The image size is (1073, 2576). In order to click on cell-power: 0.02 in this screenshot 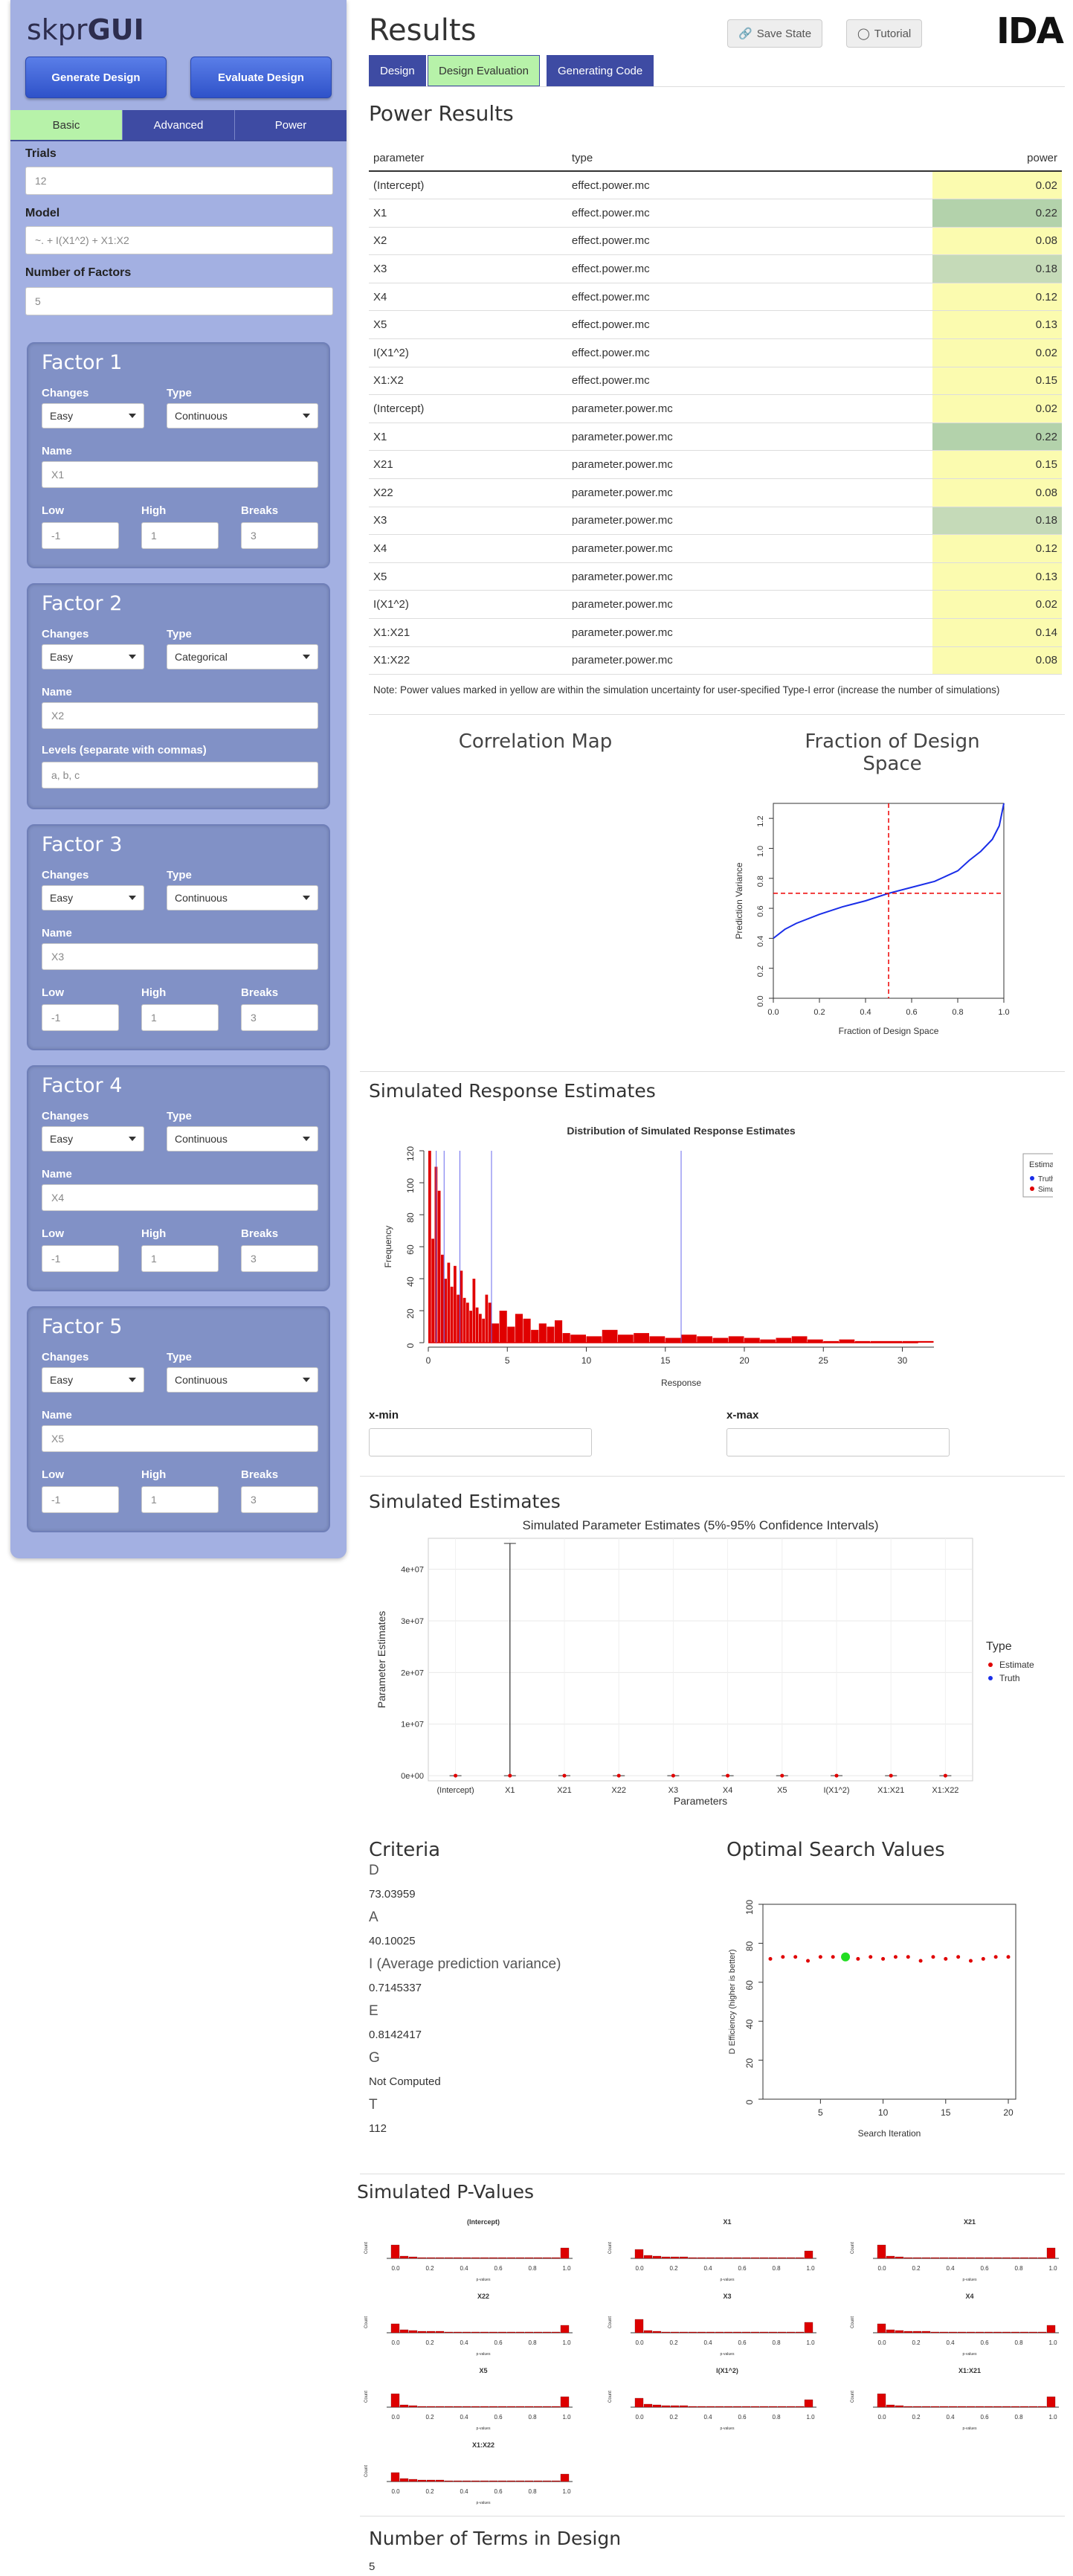, I will do `click(997, 352)`.